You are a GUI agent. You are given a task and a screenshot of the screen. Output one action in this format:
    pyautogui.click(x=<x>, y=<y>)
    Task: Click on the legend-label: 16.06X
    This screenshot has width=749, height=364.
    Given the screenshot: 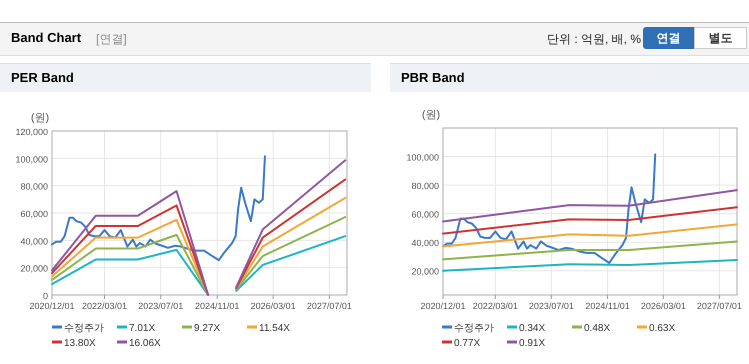 What is the action you would take?
    pyautogui.click(x=145, y=343)
    